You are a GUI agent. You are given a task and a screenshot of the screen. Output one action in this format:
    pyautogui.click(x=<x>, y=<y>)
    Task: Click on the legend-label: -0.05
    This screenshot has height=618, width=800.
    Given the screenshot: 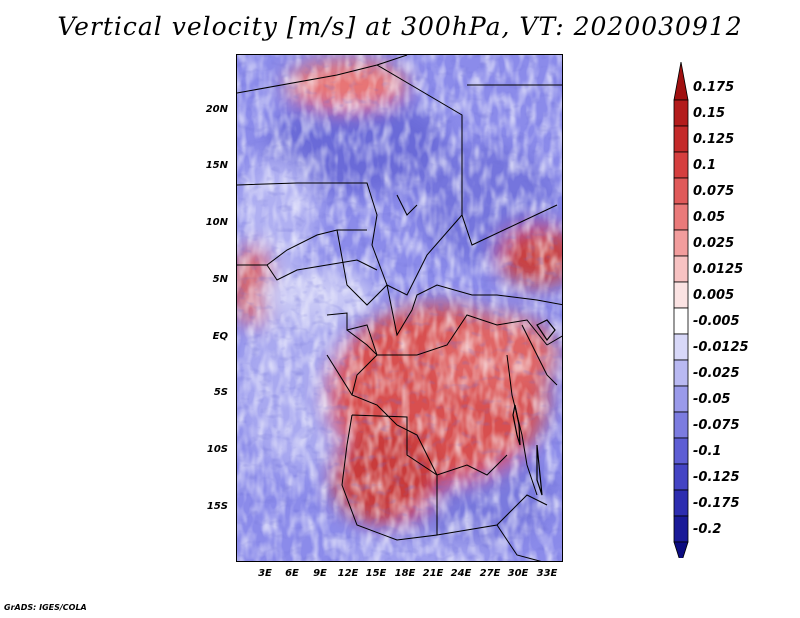 What is the action you would take?
    pyautogui.click(x=712, y=399)
    